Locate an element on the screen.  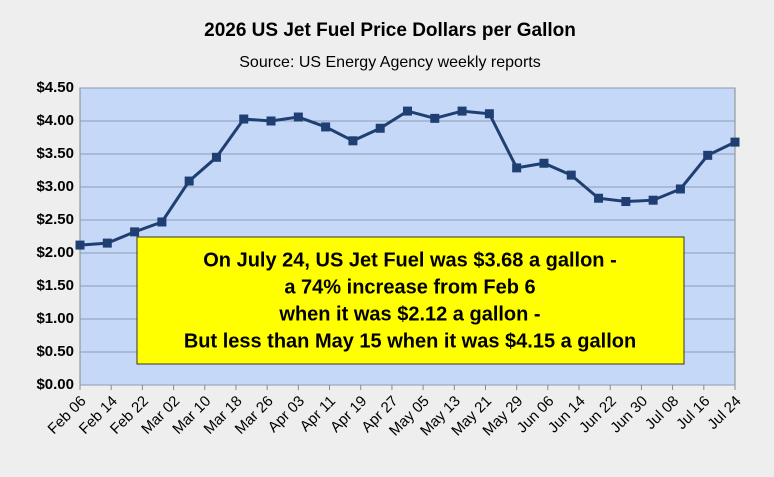
annotation-text: when it was $2.12 a gallon - is located at coordinates (409, 314).